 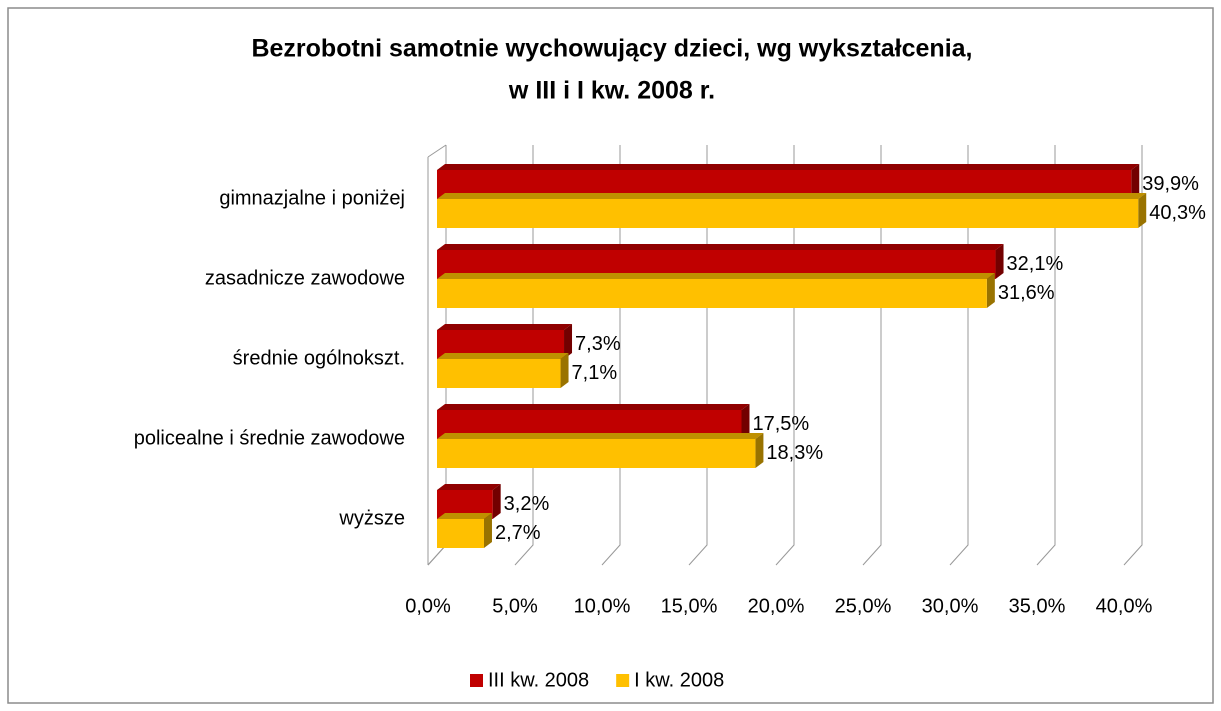 I want to click on x-tick-label: 5,0%, so click(x=515, y=606).